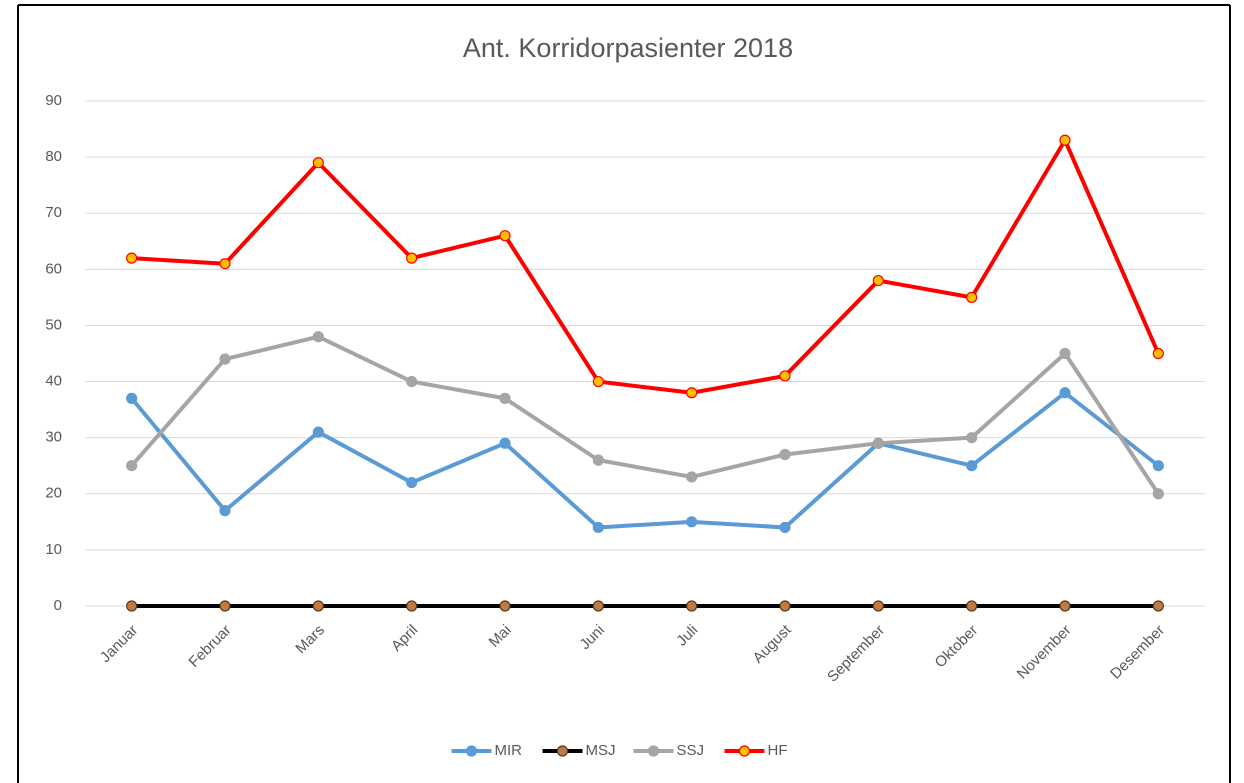  I want to click on y-tick-label: 10, so click(53, 549).